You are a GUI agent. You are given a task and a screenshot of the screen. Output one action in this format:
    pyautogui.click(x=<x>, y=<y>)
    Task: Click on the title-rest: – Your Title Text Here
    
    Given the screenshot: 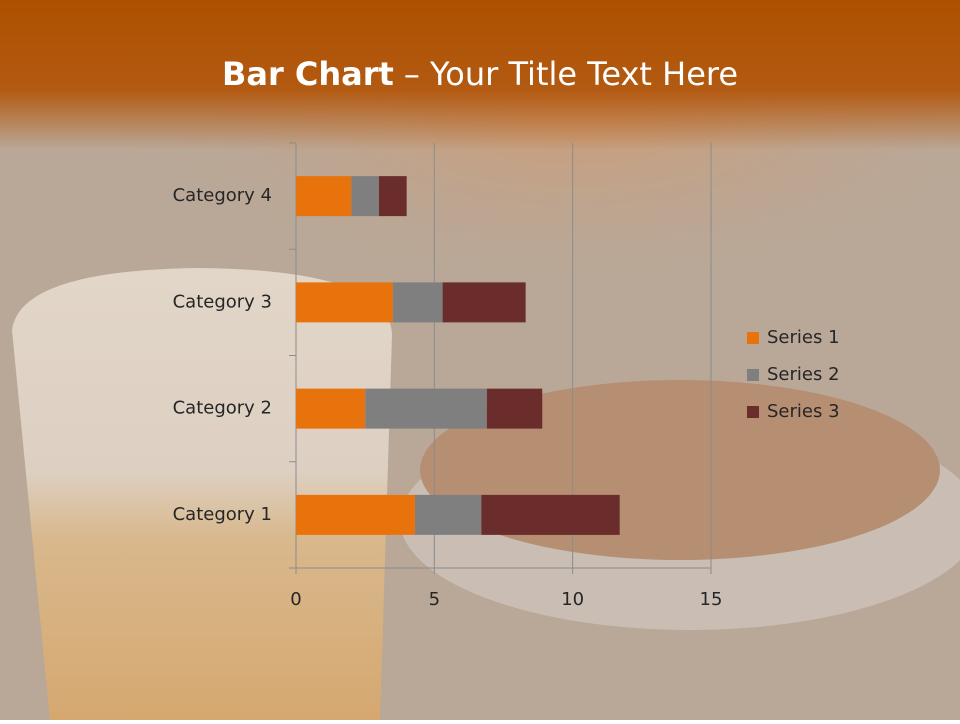 What is the action you would take?
    pyautogui.click(x=571, y=74)
    